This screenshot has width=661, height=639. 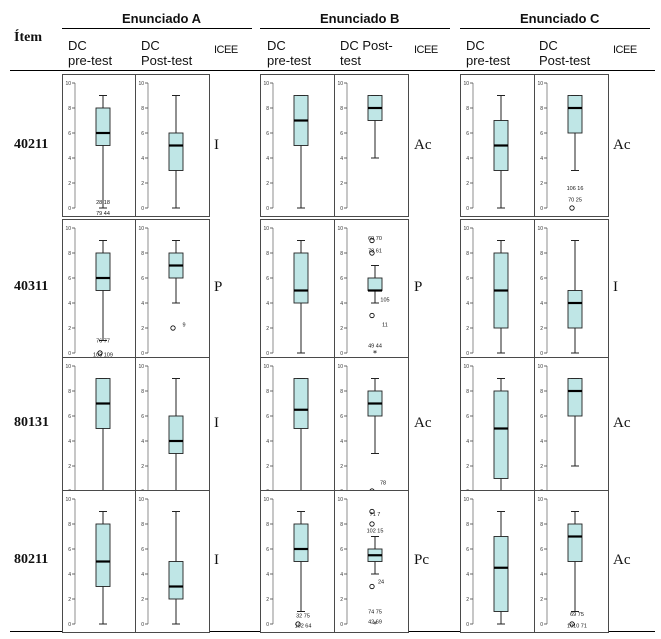 I want to click on outlier-case-label: 70 25, so click(x=575, y=200).